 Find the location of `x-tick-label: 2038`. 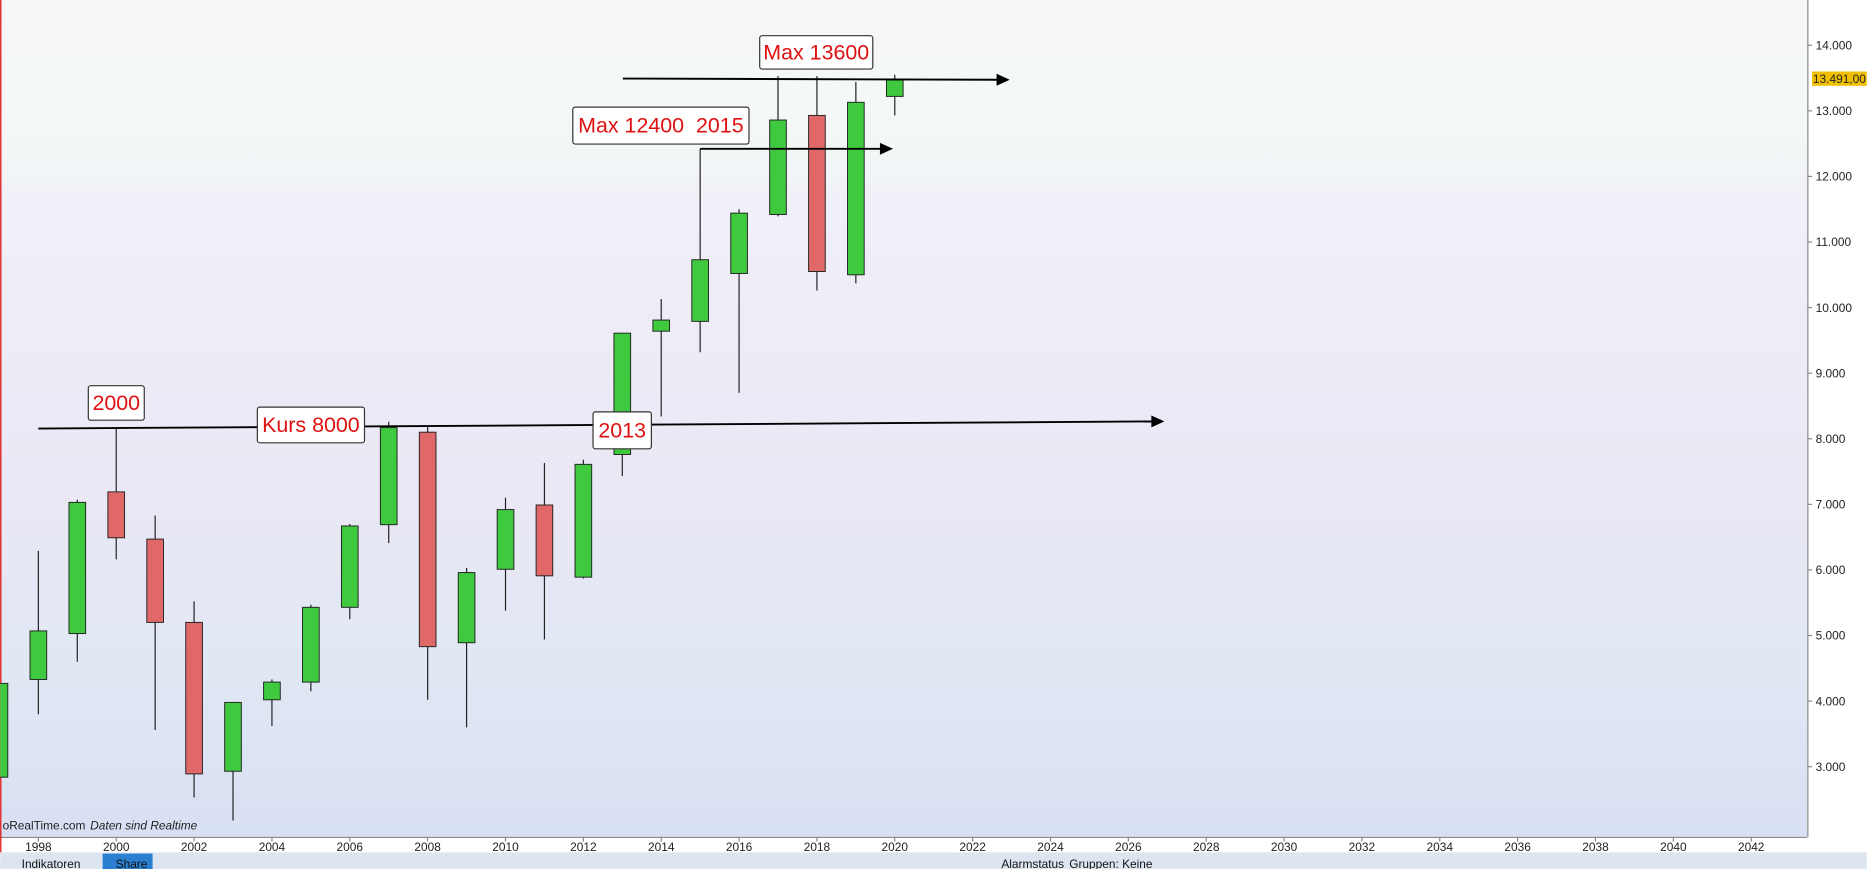

x-tick-label: 2038 is located at coordinates (1595, 847).